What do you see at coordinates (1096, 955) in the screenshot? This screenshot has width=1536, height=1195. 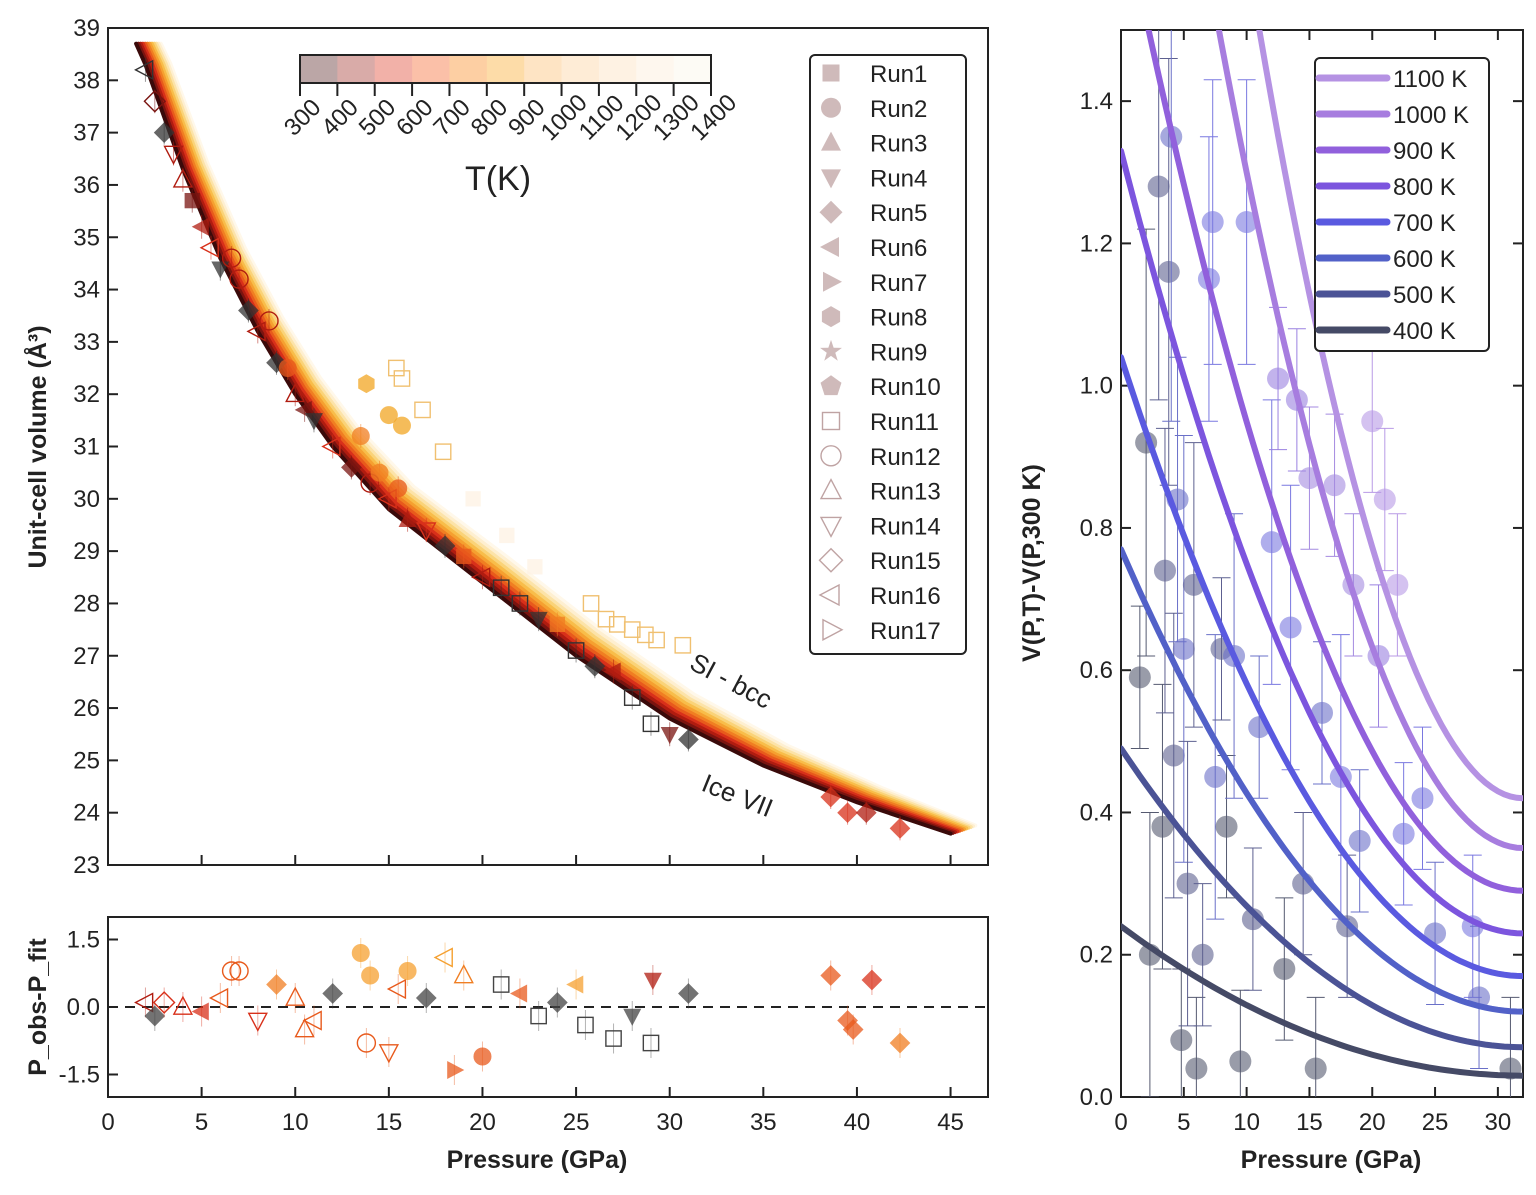 I see `right-y-tick-label: 0.2` at bounding box center [1096, 955].